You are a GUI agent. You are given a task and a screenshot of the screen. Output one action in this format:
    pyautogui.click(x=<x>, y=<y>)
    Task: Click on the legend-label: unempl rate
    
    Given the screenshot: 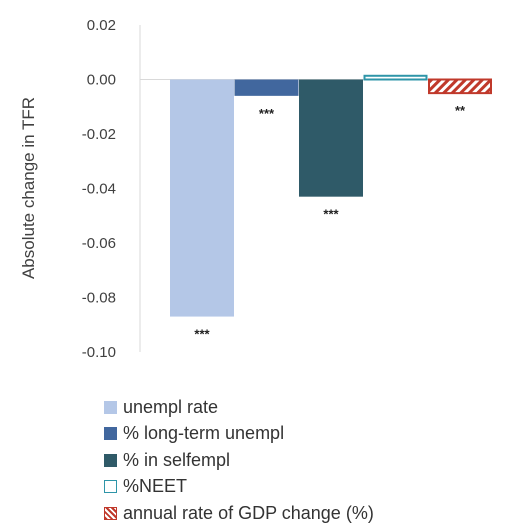 What is the action you would take?
    pyautogui.click(x=171, y=406)
    